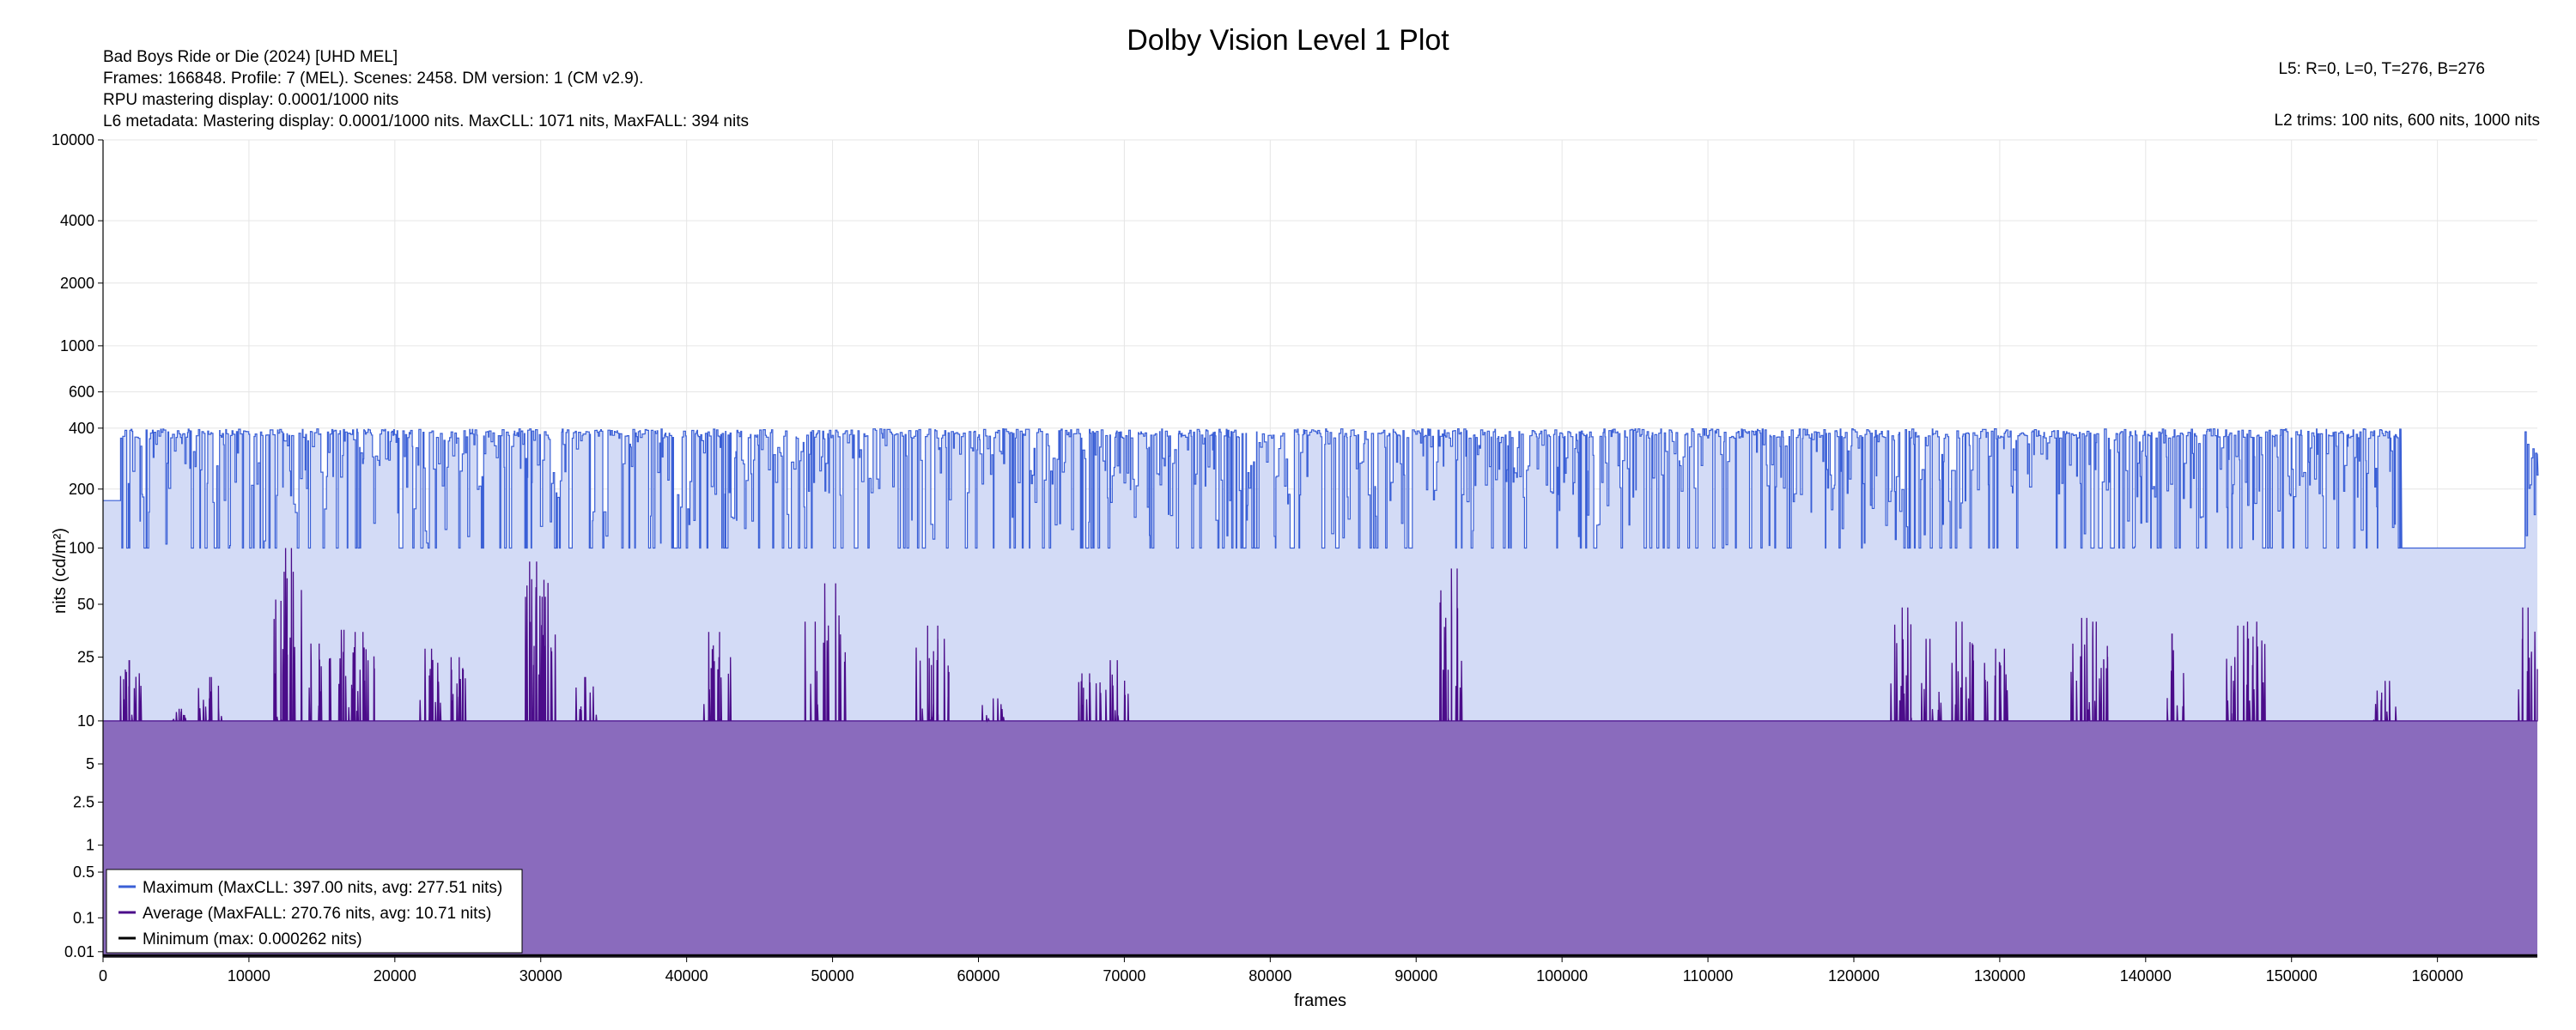 This screenshot has height=1030, width=2576. I want to click on info-line-rpu: RPU mastering display: 0.0001/1000 nits, so click(251, 100).